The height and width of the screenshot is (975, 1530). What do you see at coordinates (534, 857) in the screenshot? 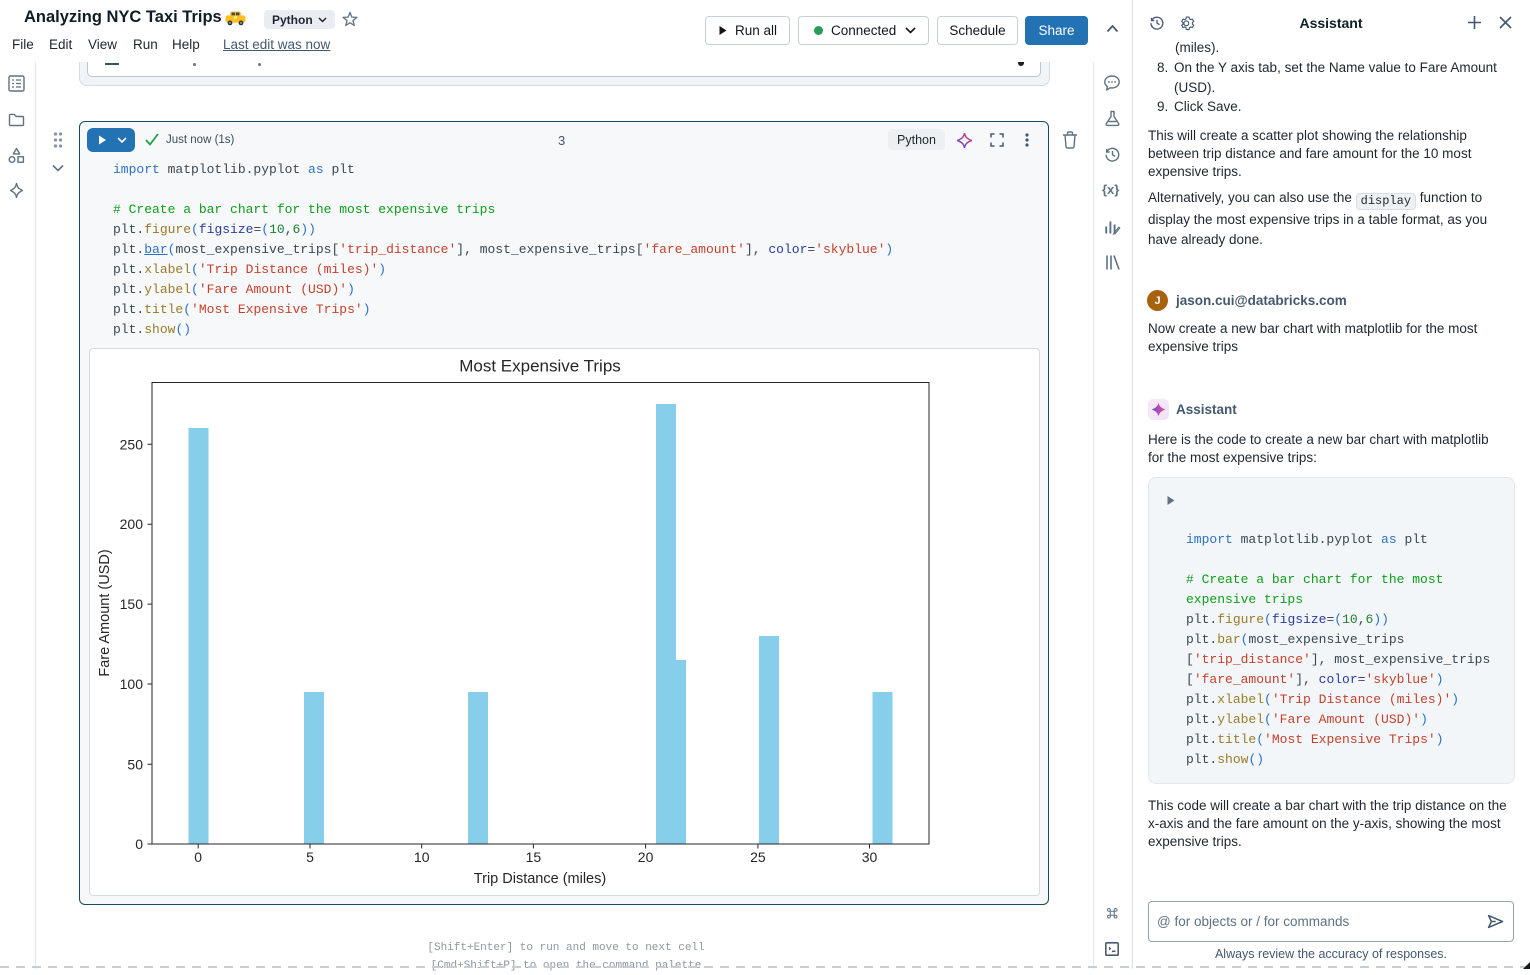
I see `svg-text: 15` at bounding box center [534, 857].